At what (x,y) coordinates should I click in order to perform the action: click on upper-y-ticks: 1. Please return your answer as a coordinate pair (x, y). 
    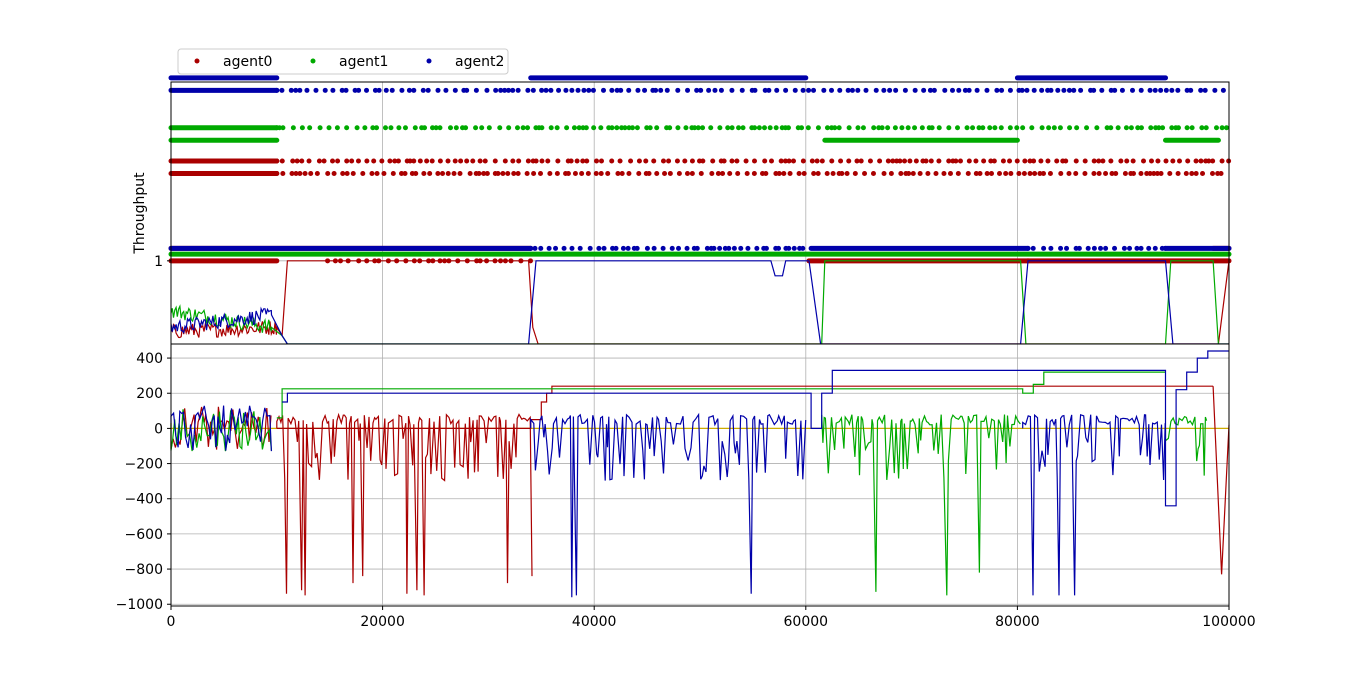
    Looking at the image, I should click on (162, 262).